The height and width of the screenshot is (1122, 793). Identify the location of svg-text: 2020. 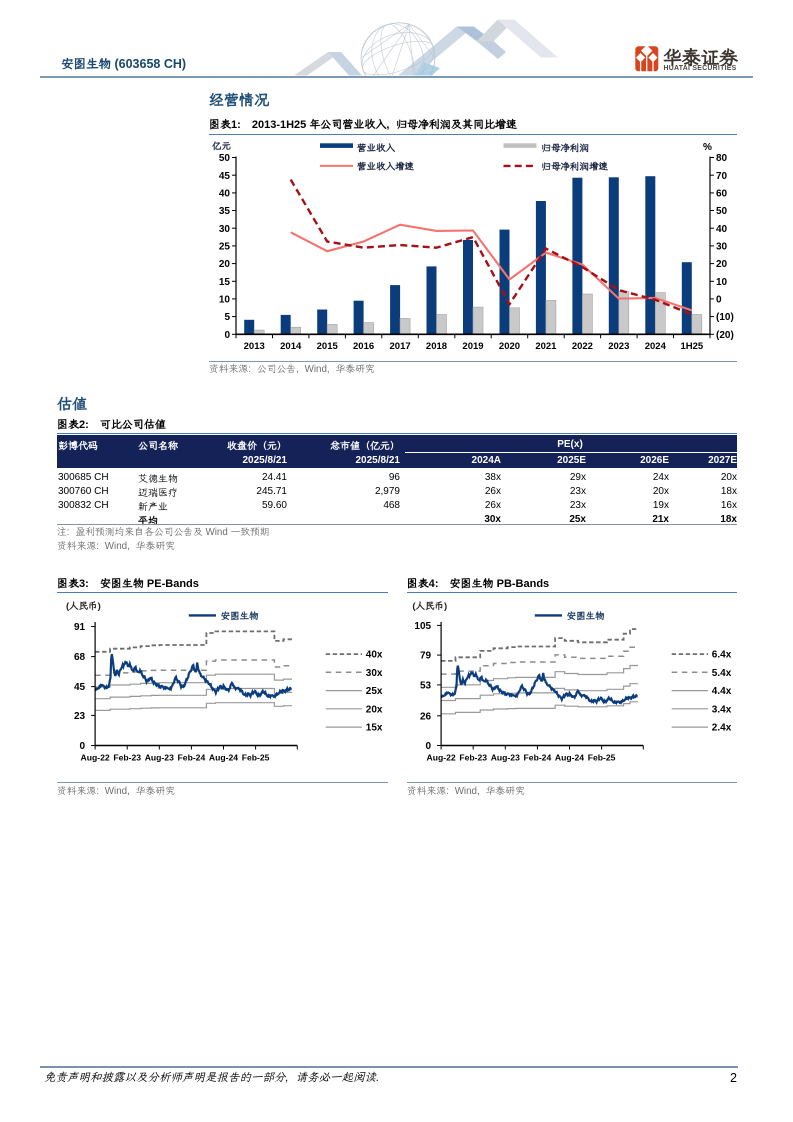
(509, 346).